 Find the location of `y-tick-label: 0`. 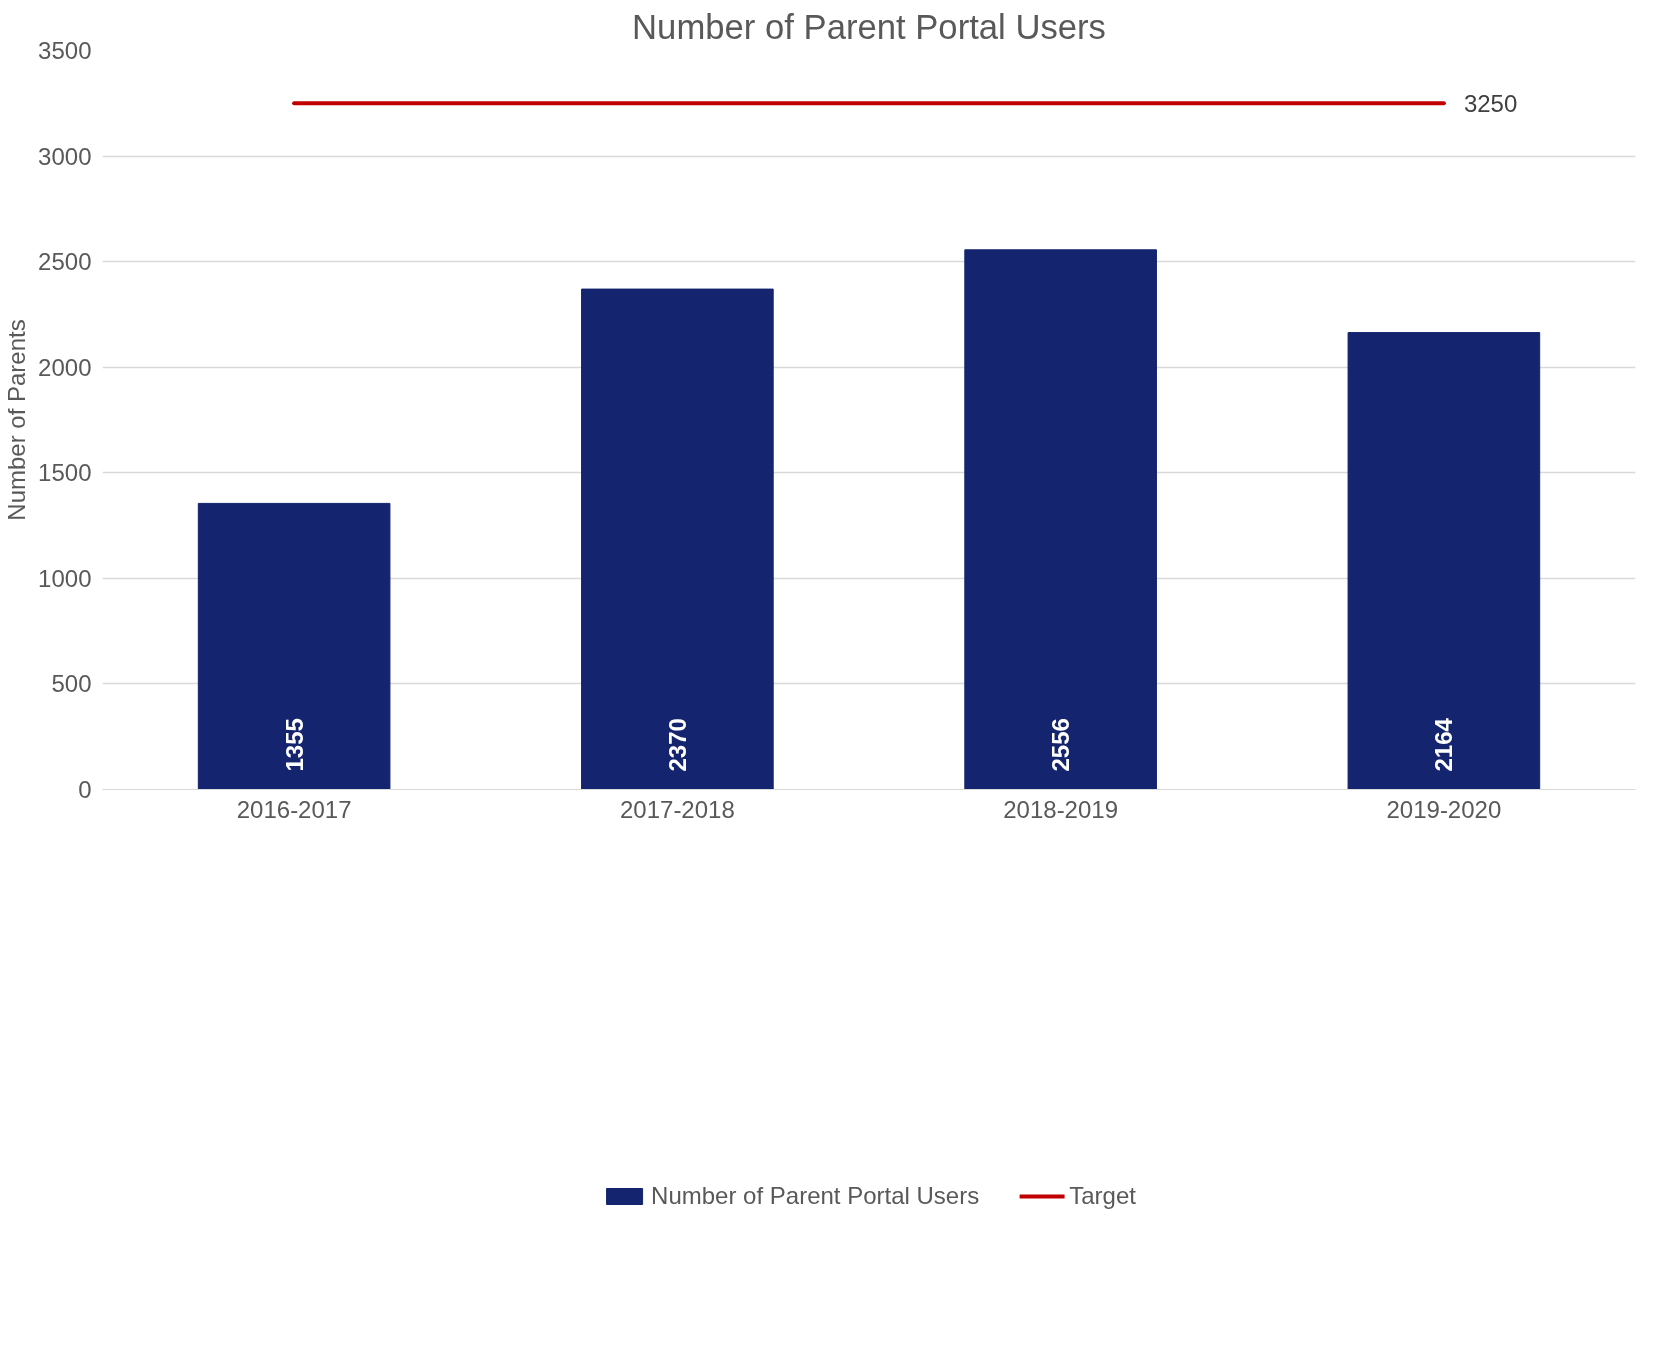

y-tick-label: 0 is located at coordinates (85, 789).